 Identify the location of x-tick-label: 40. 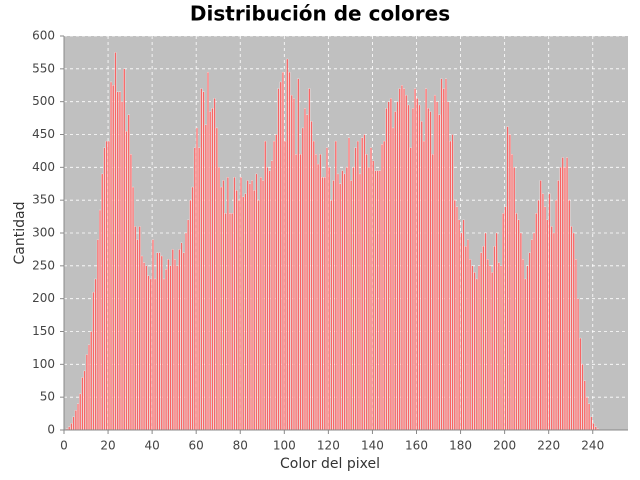
(151, 446).